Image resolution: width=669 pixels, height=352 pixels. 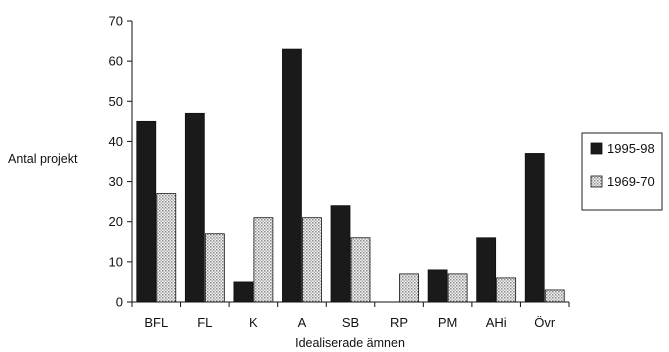 What do you see at coordinates (534, 228) in the screenshot?
I see `bar-series-0-Övr` at bounding box center [534, 228].